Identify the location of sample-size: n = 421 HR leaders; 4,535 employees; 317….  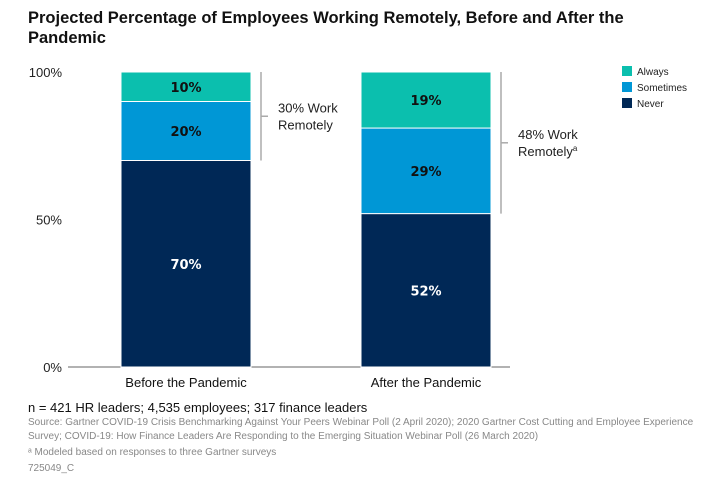
(198, 407).